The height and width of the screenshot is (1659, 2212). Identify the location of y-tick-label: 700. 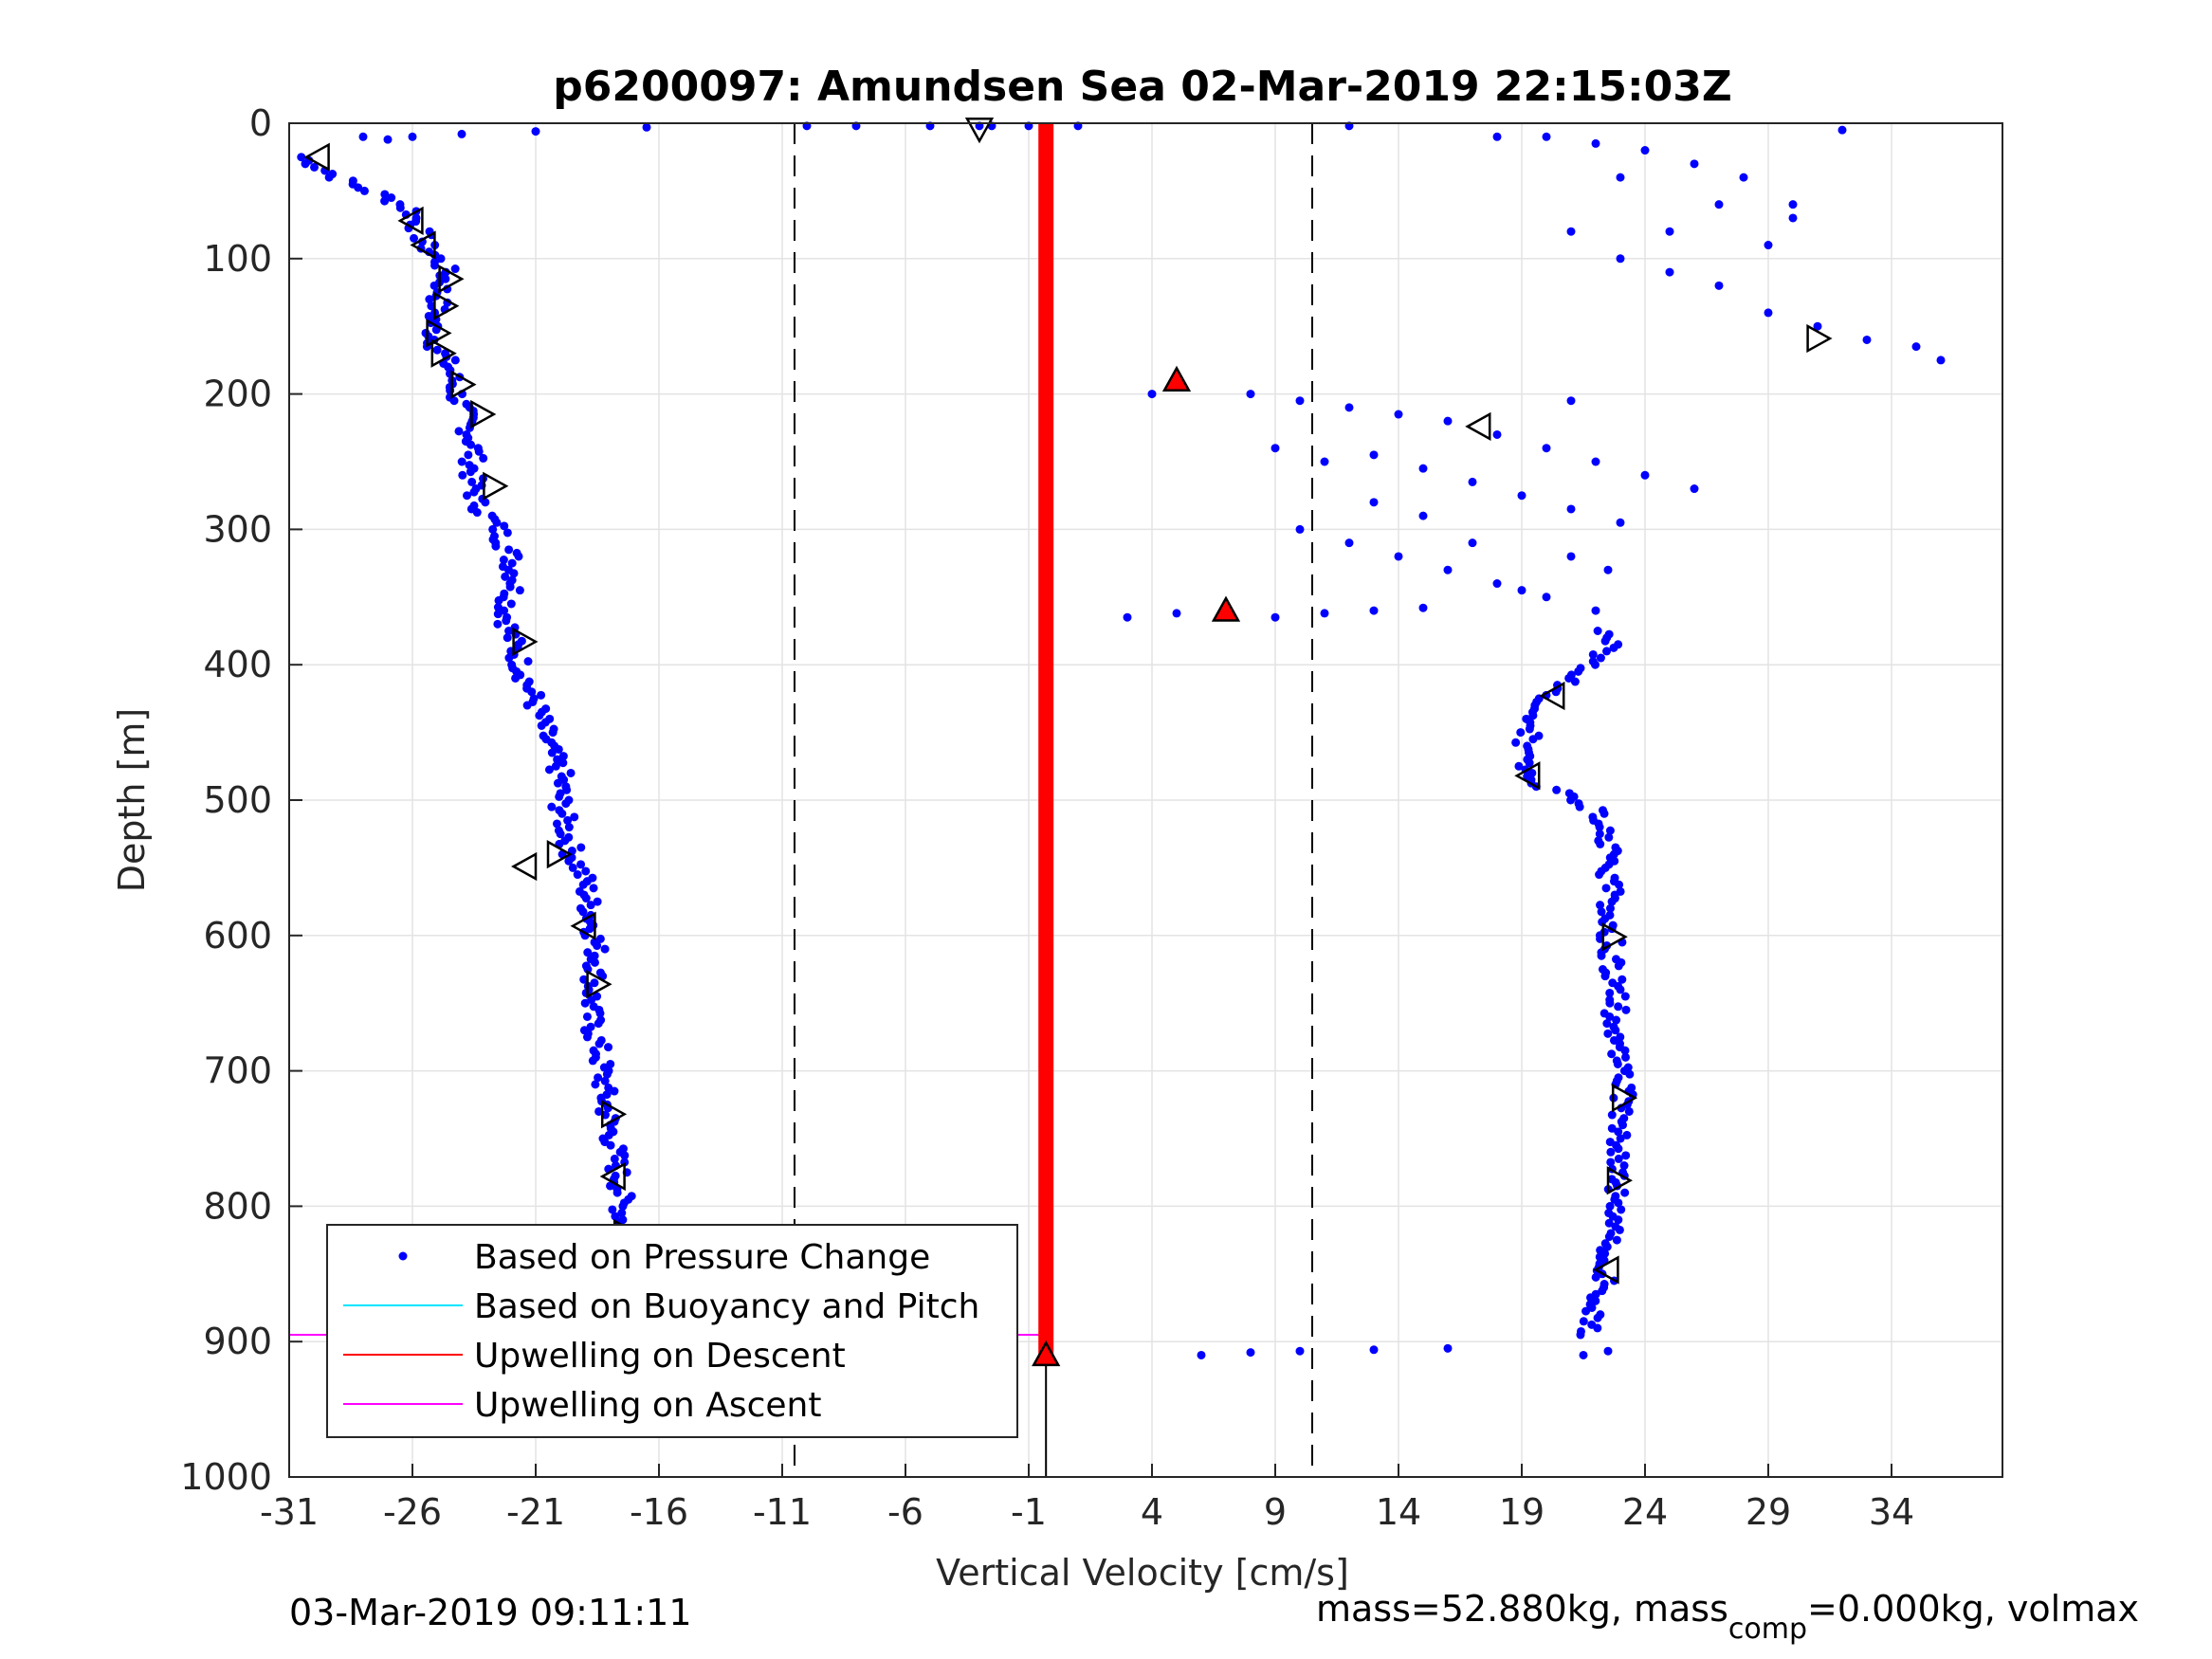
(237, 1071).